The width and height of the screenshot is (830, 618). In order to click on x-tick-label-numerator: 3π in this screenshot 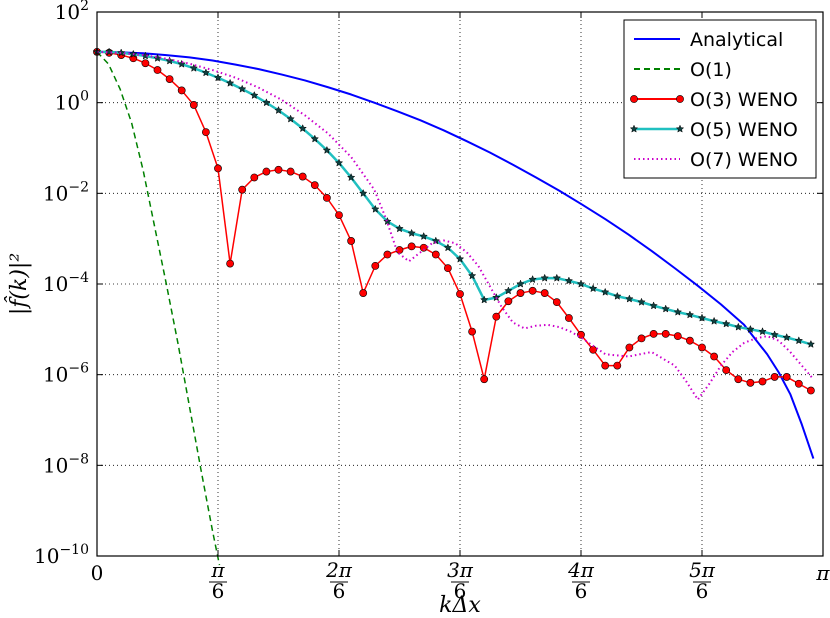, I will do `click(460, 570)`.